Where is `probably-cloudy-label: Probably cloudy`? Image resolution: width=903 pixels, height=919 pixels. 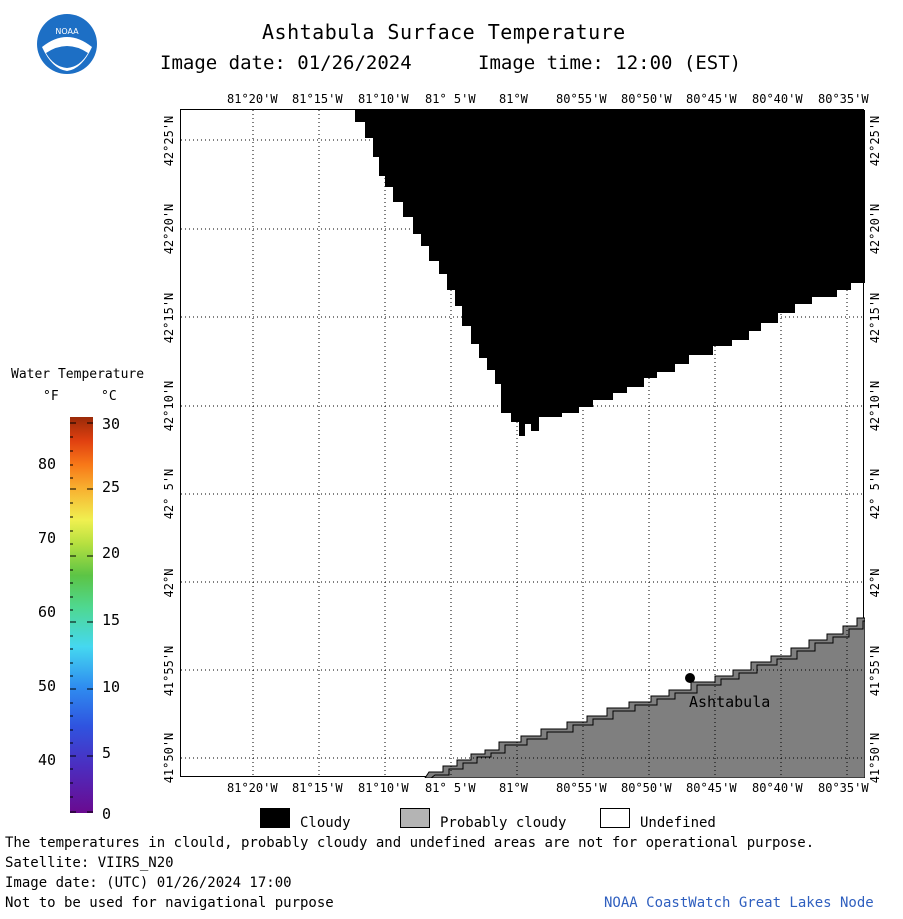
probably-cloudy-label: Probably cloudy is located at coordinates (503, 823).